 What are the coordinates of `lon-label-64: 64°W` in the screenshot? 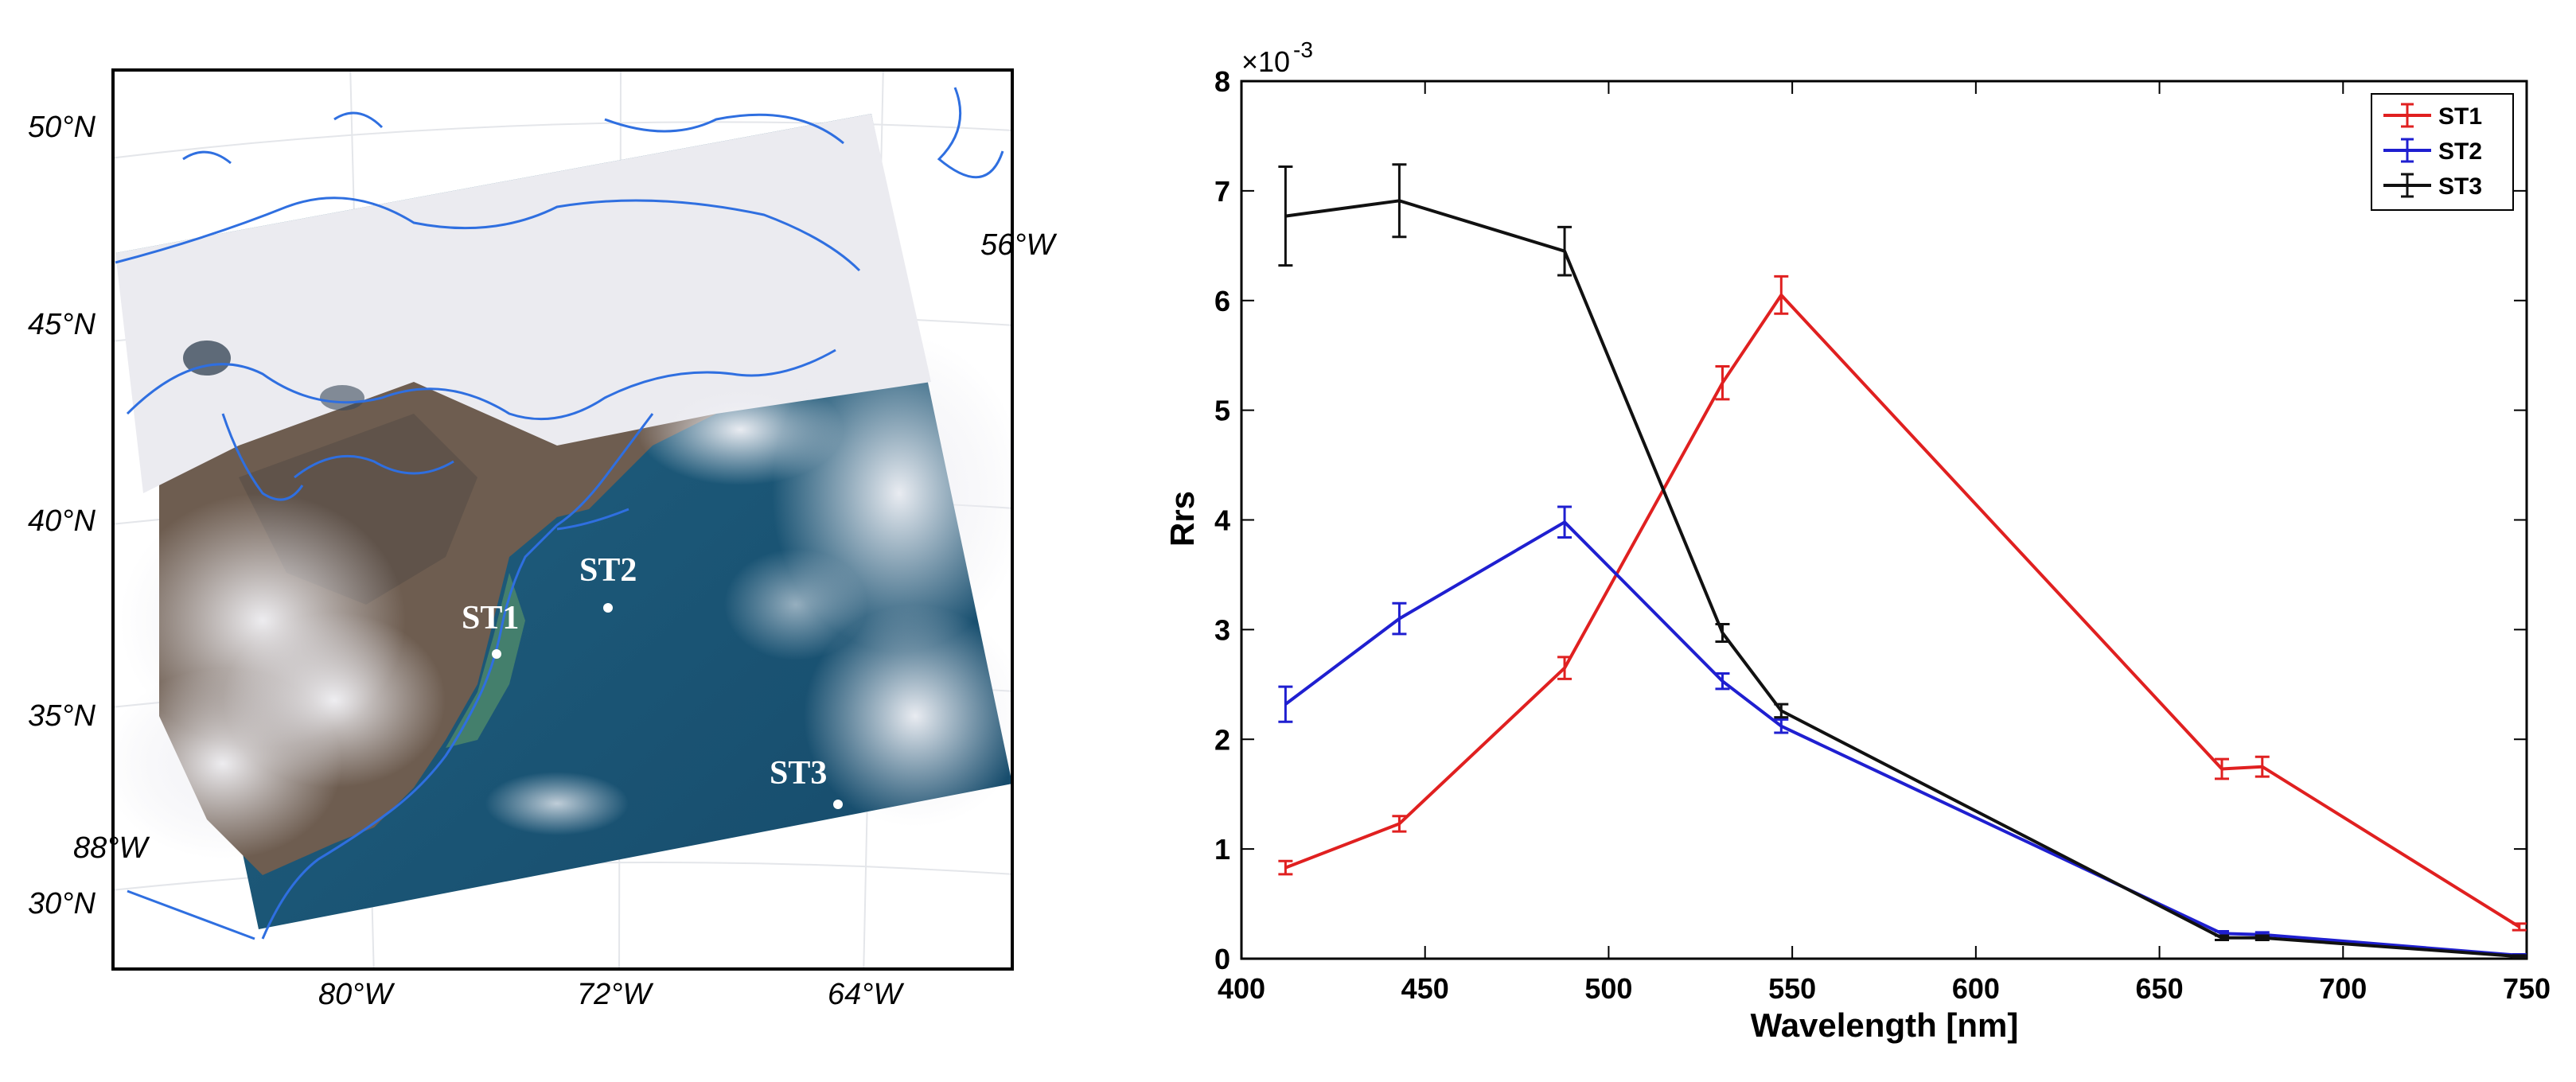 It's located at (866, 994).